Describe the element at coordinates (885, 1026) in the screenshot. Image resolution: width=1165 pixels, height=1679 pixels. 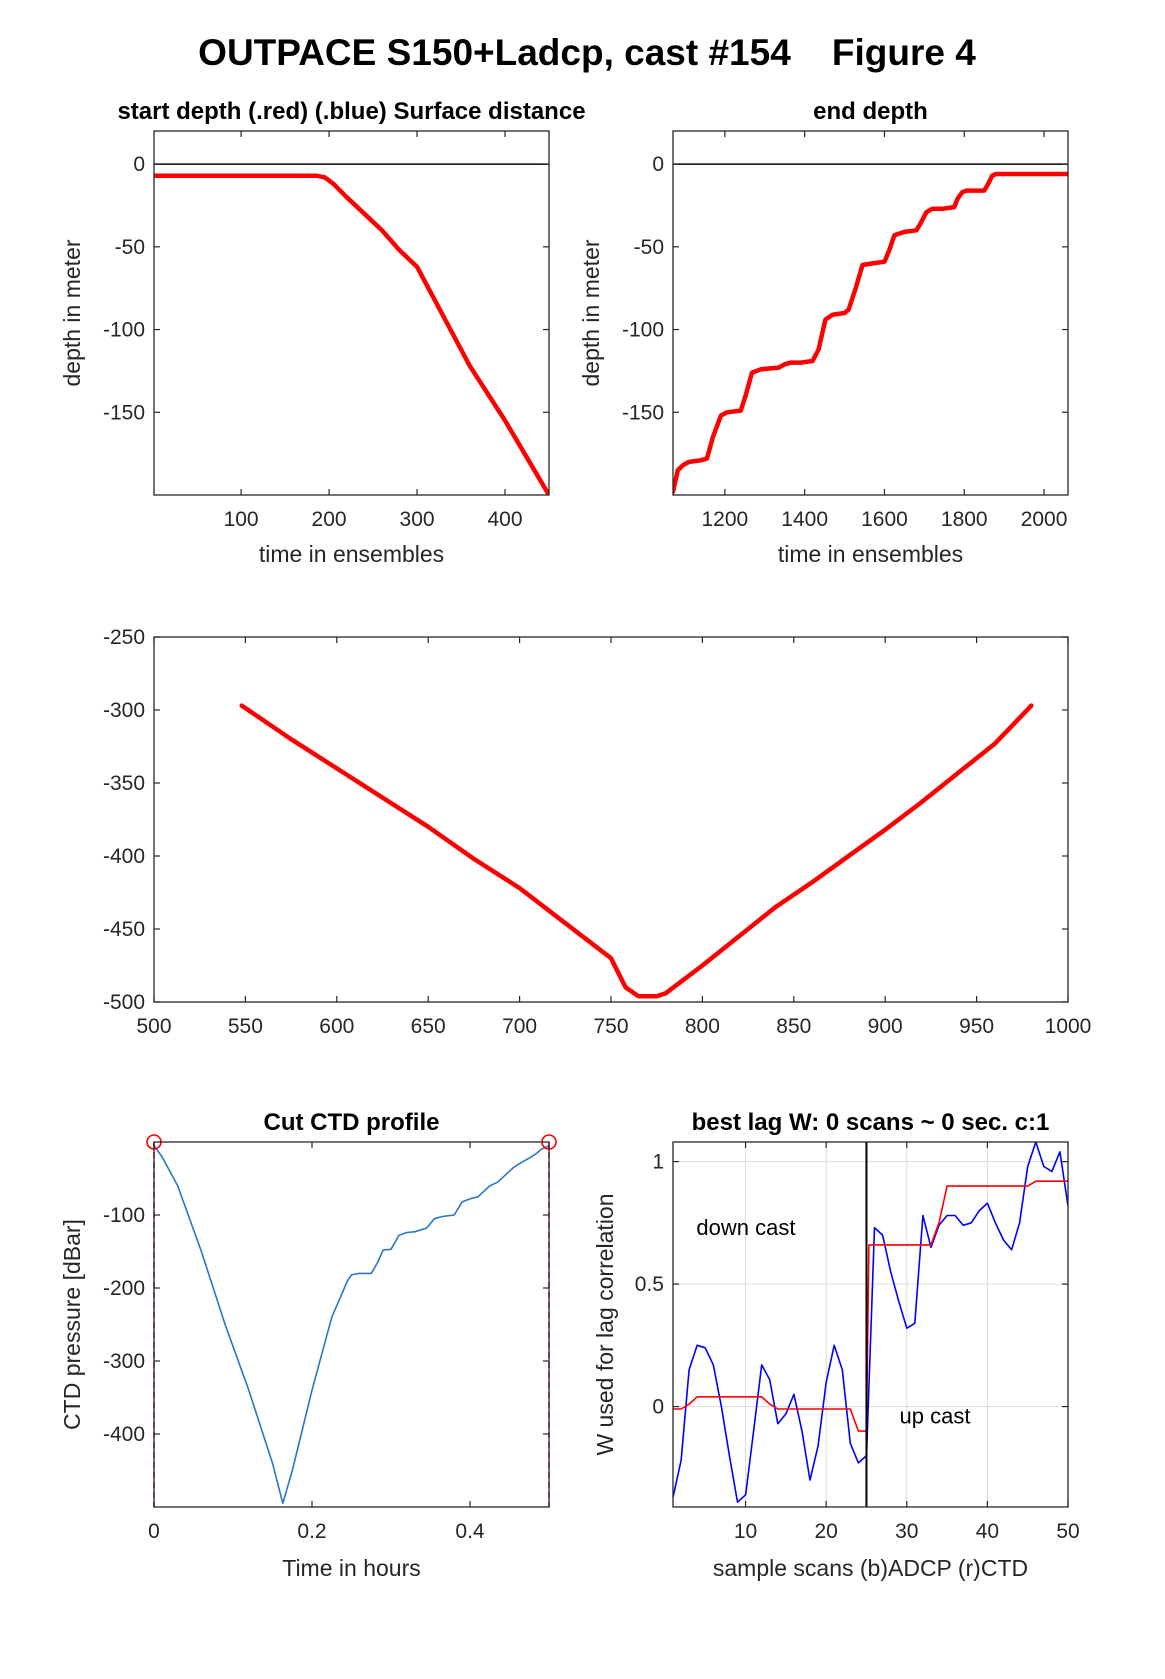
I see `x-tick-label: 900` at that location.